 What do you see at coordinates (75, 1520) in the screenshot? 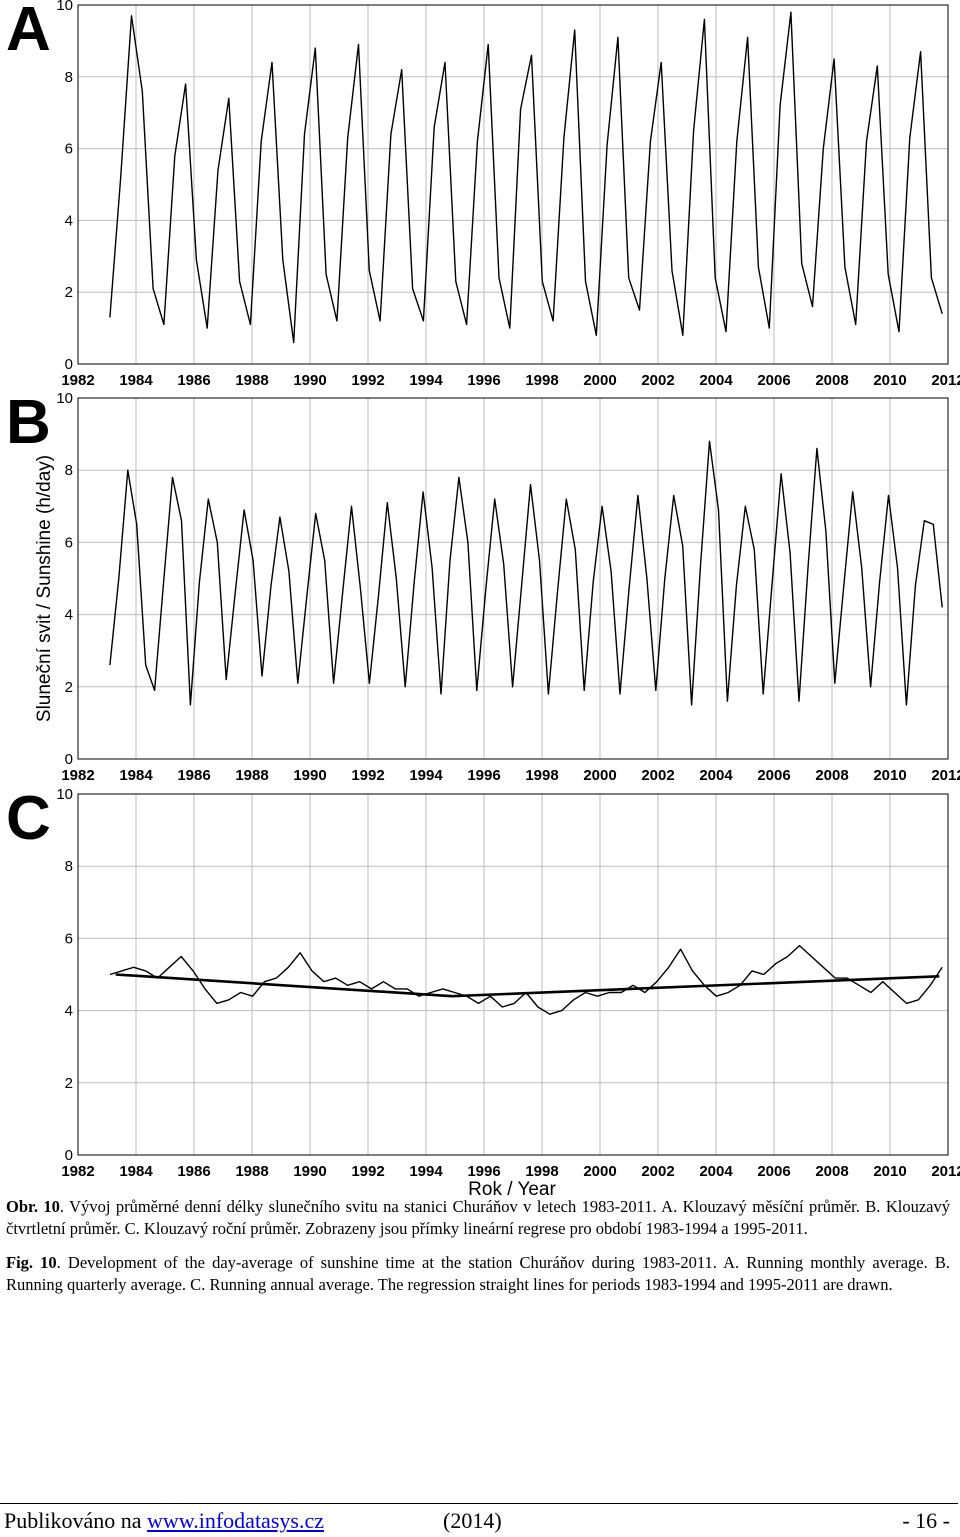
I see `footer-published-prefix: Publikováno na` at bounding box center [75, 1520].